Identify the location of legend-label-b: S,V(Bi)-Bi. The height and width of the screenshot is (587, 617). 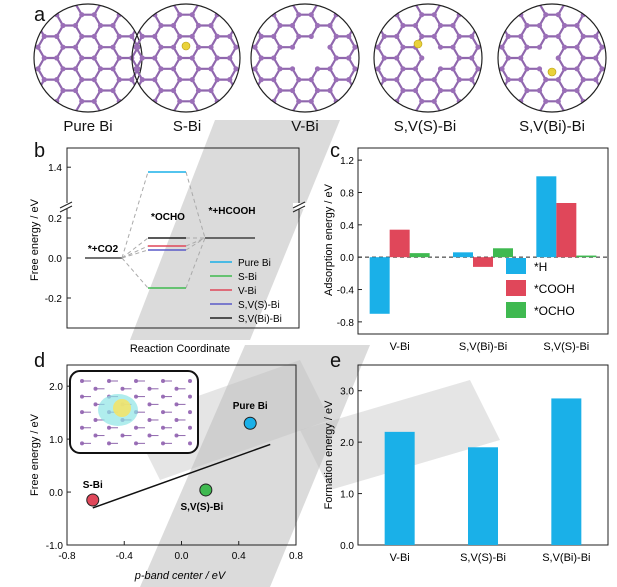
(260, 319).